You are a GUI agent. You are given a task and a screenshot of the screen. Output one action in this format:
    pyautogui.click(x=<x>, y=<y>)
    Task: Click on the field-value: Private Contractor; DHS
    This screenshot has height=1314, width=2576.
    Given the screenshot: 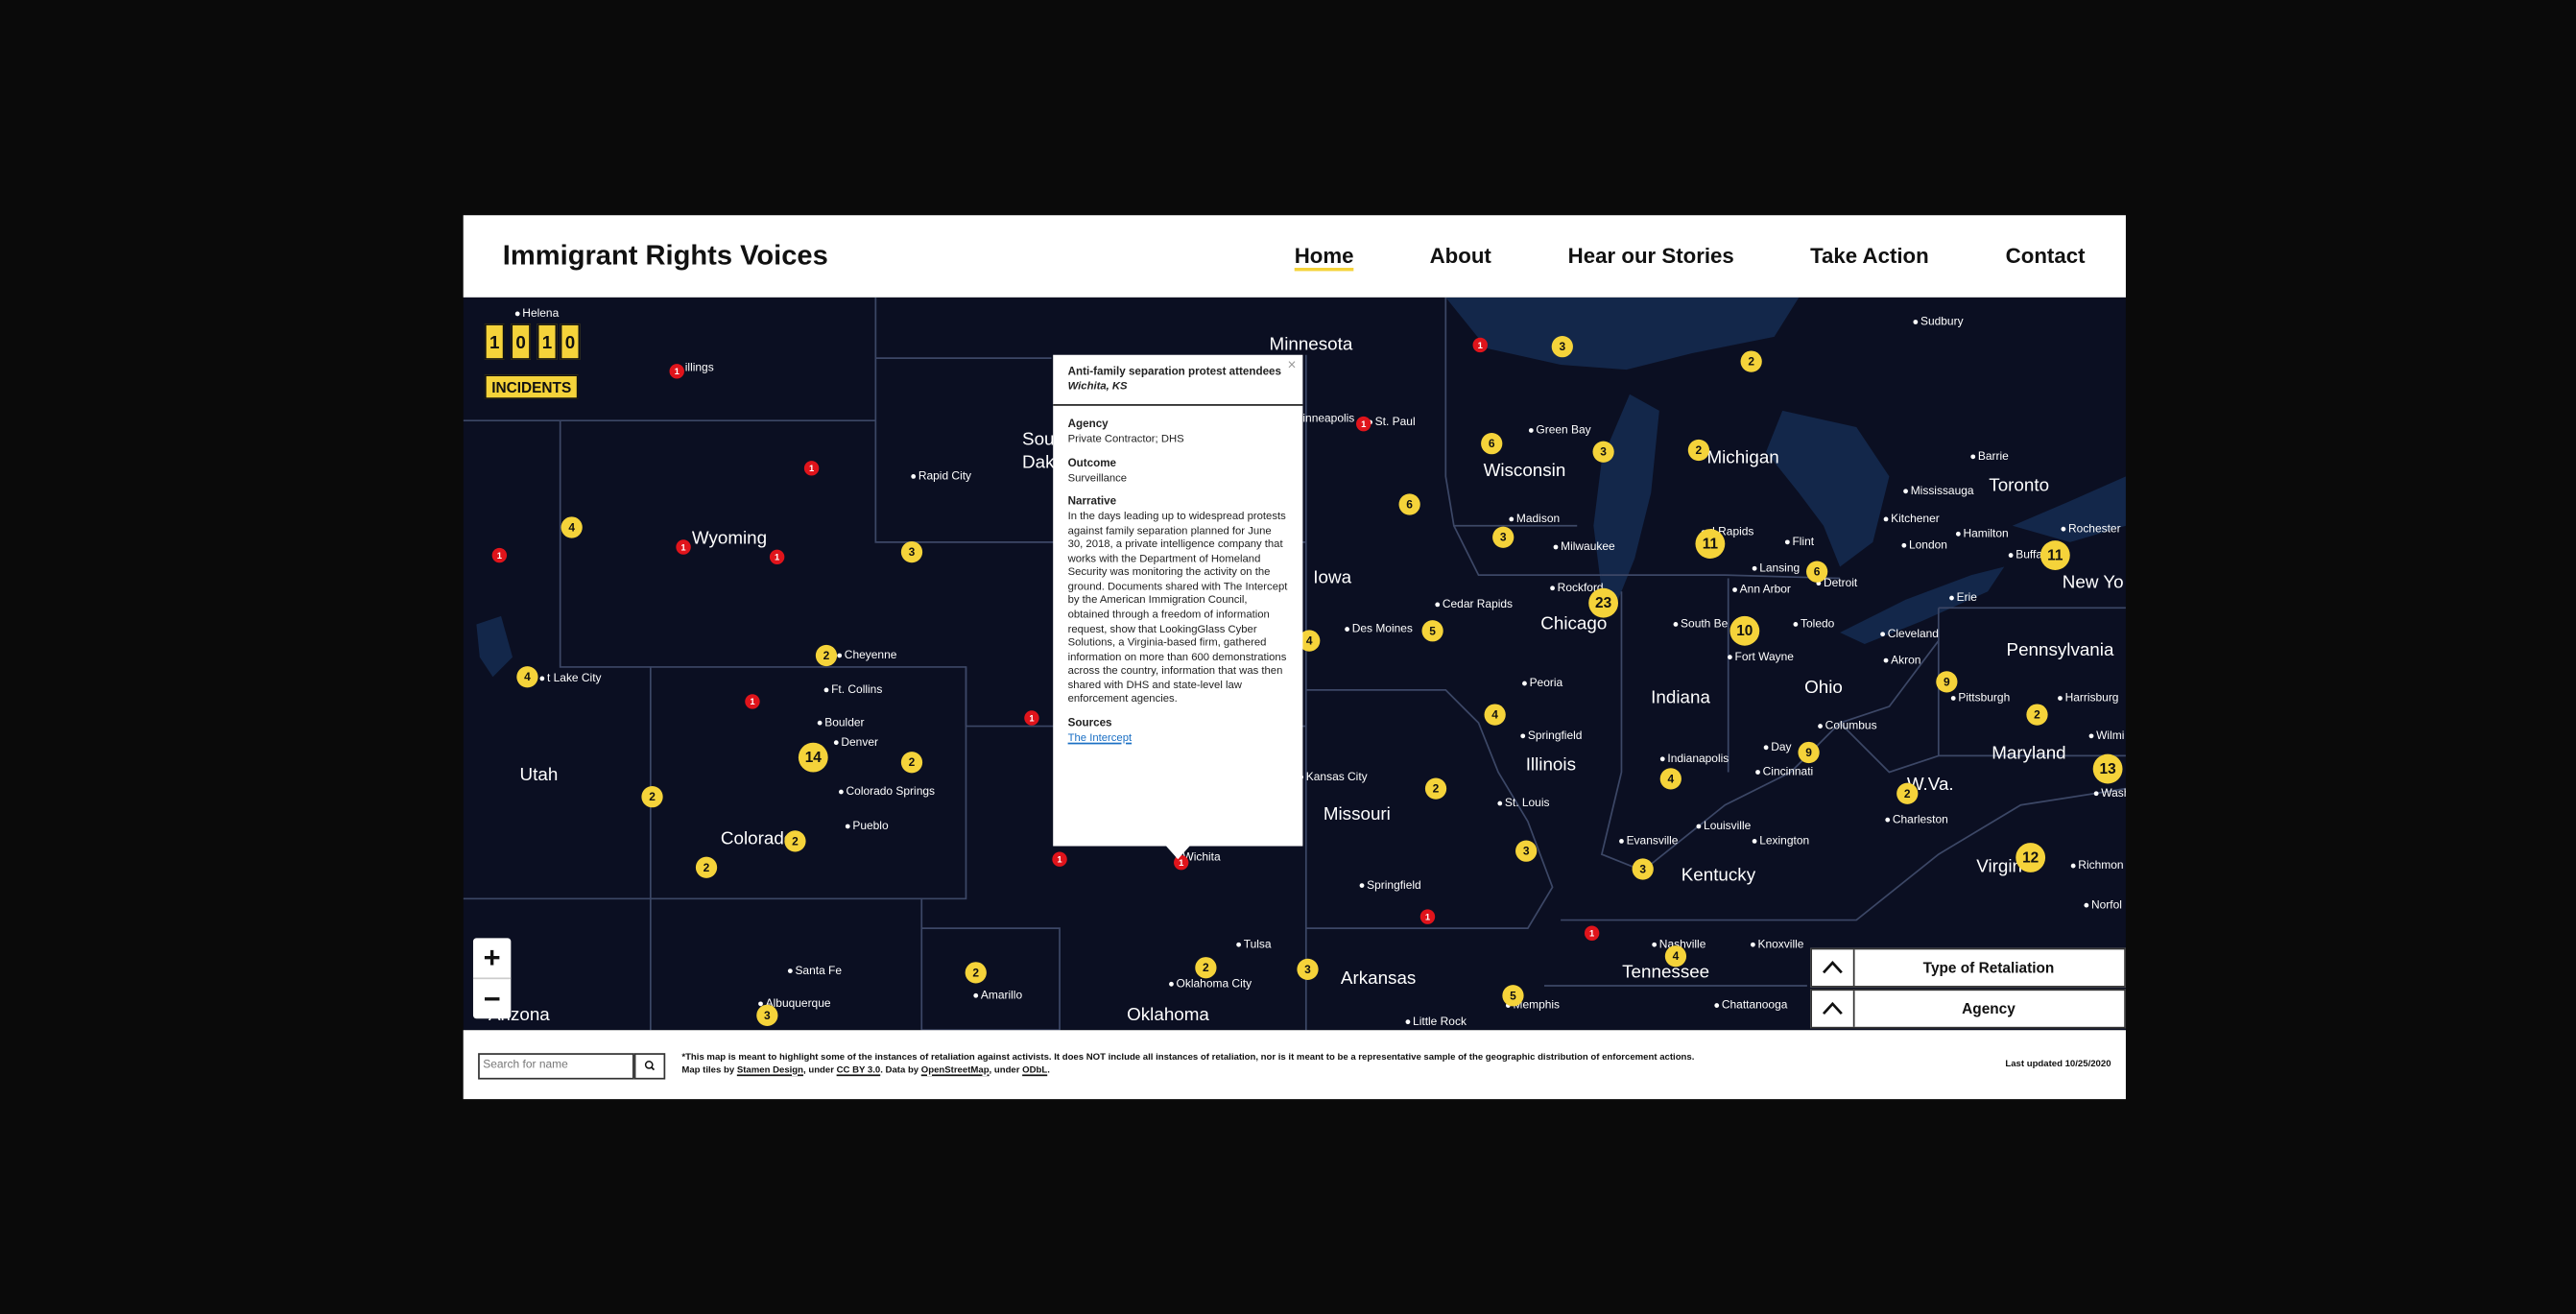 What is the action you would take?
    pyautogui.click(x=1125, y=440)
    